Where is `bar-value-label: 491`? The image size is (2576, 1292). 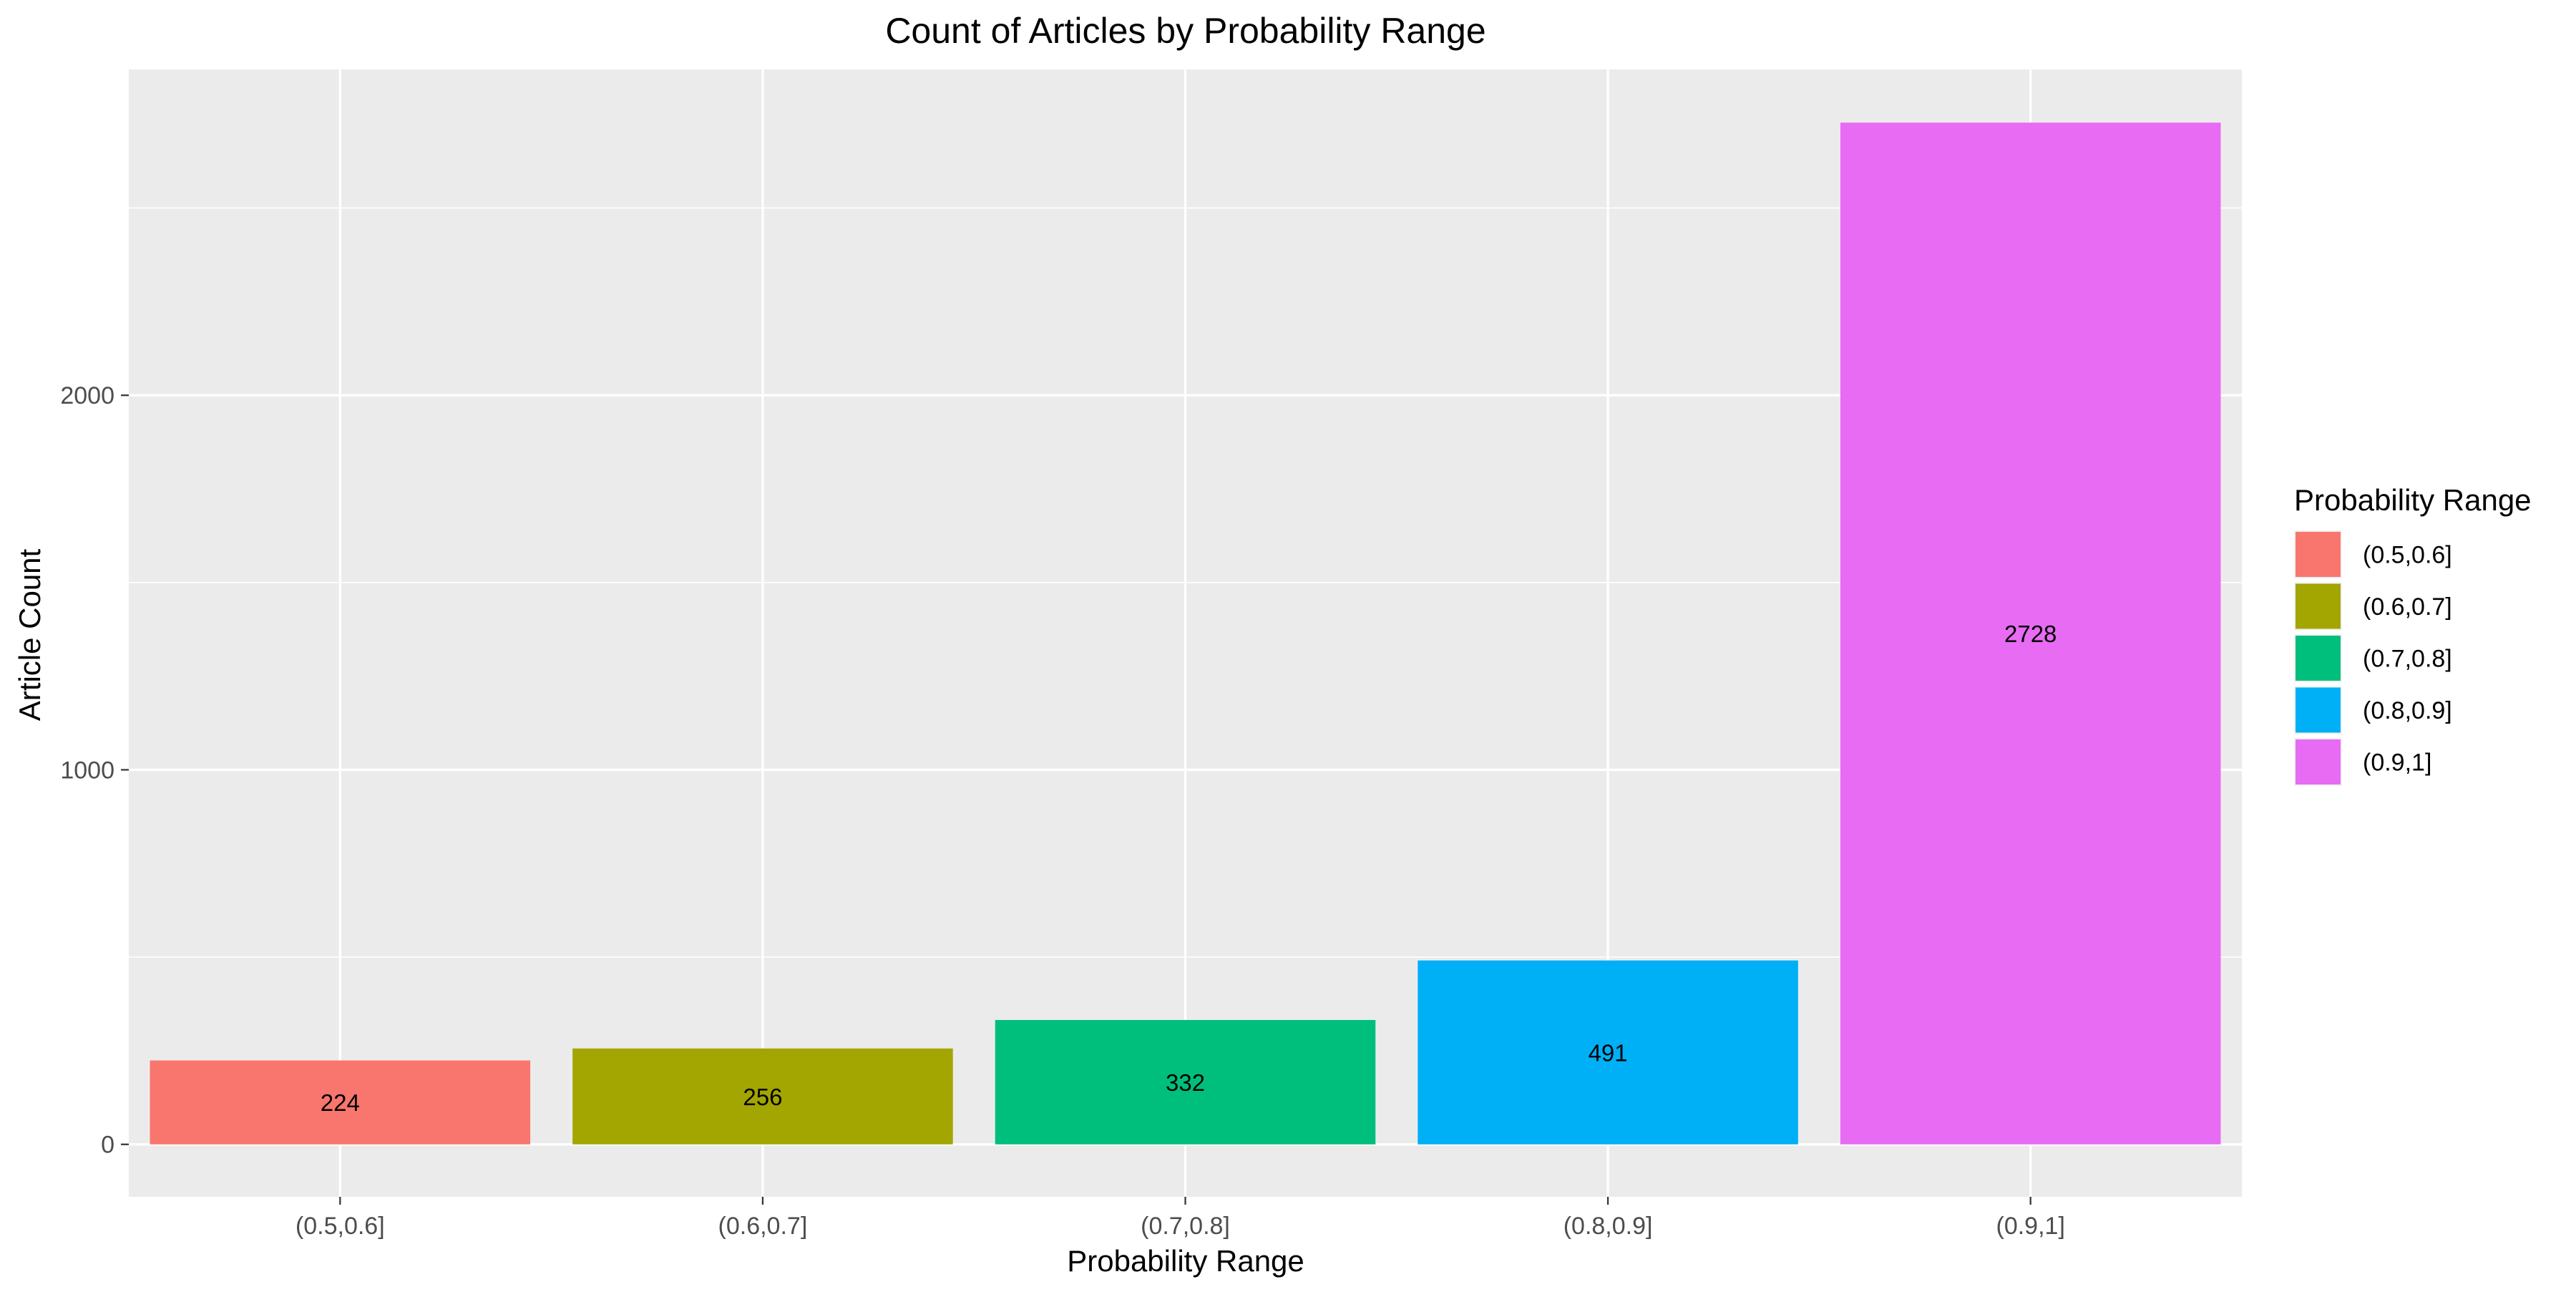 bar-value-label: 491 is located at coordinates (1608, 1052).